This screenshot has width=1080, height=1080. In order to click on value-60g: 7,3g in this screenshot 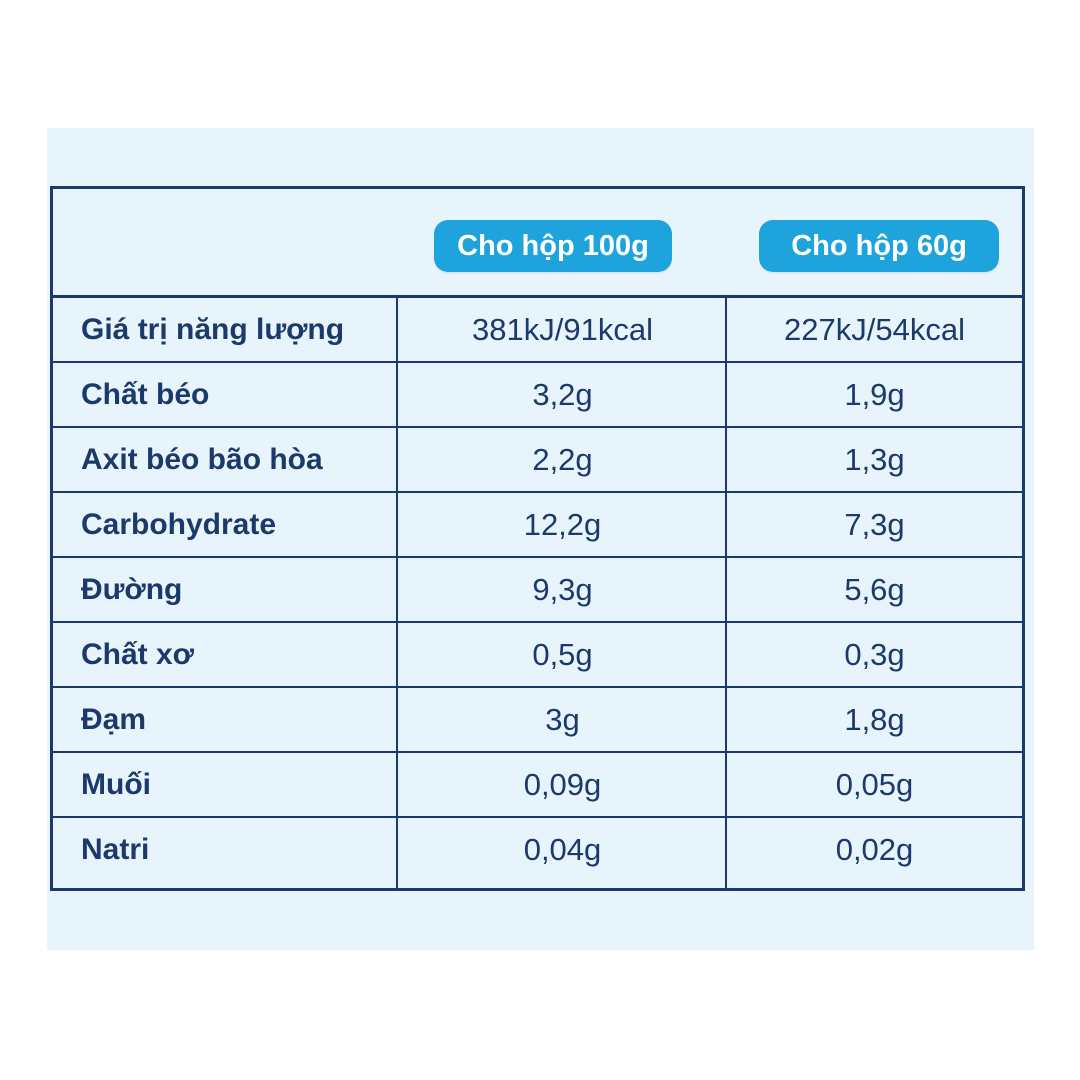, I will do `click(874, 524)`.